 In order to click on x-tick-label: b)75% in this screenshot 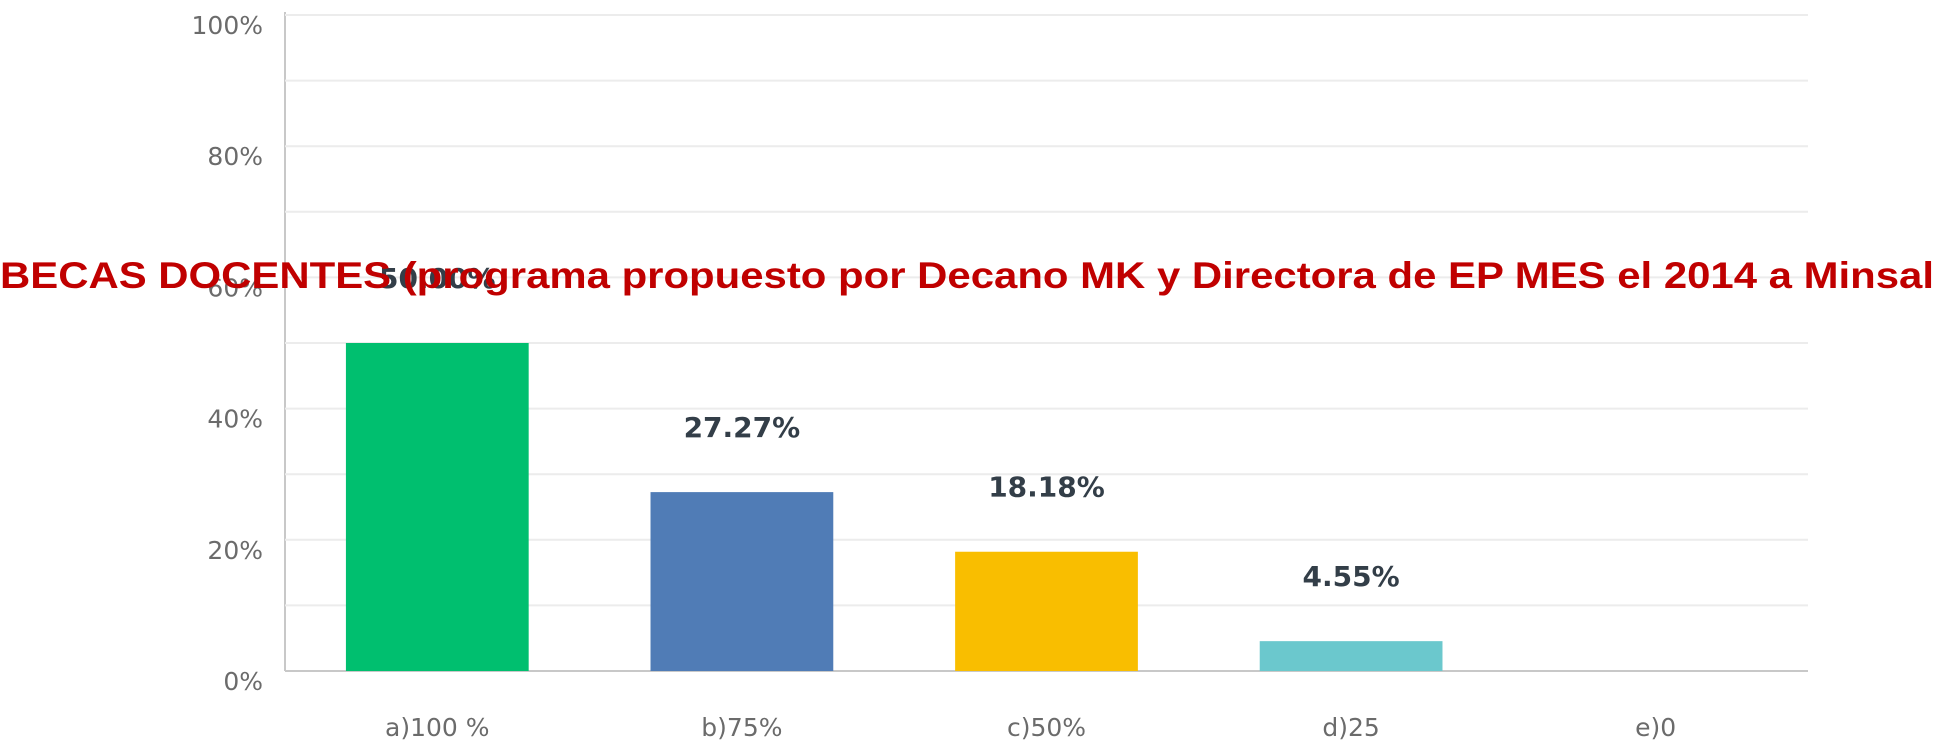, I will do `click(741, 727)`.